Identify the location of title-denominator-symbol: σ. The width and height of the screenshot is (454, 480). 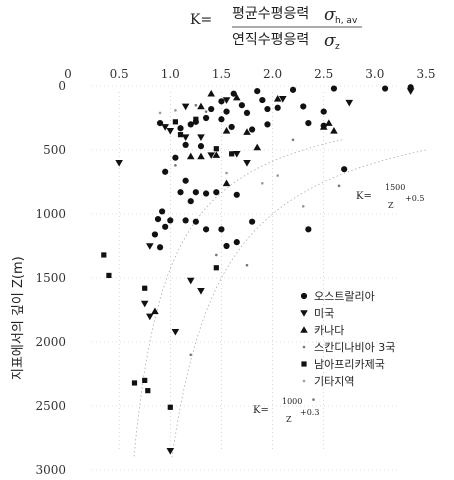
(330, 41).